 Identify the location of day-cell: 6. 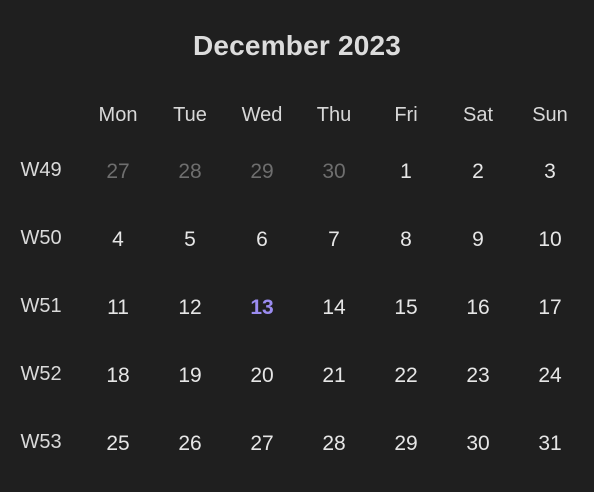
(262, 239).